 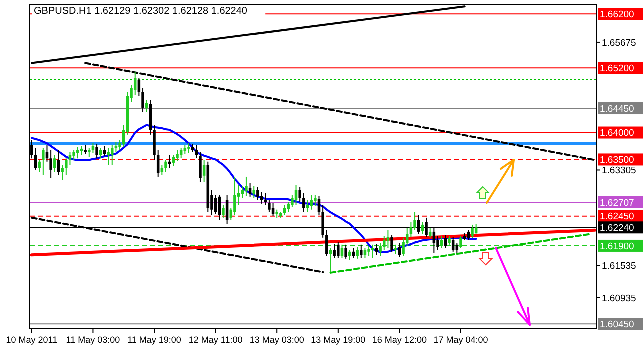 What do you see at coordinates (93, 340) in the screenshot?
I see `x-tick-label: 11 May 03:00` at bounding box center [93, 340].